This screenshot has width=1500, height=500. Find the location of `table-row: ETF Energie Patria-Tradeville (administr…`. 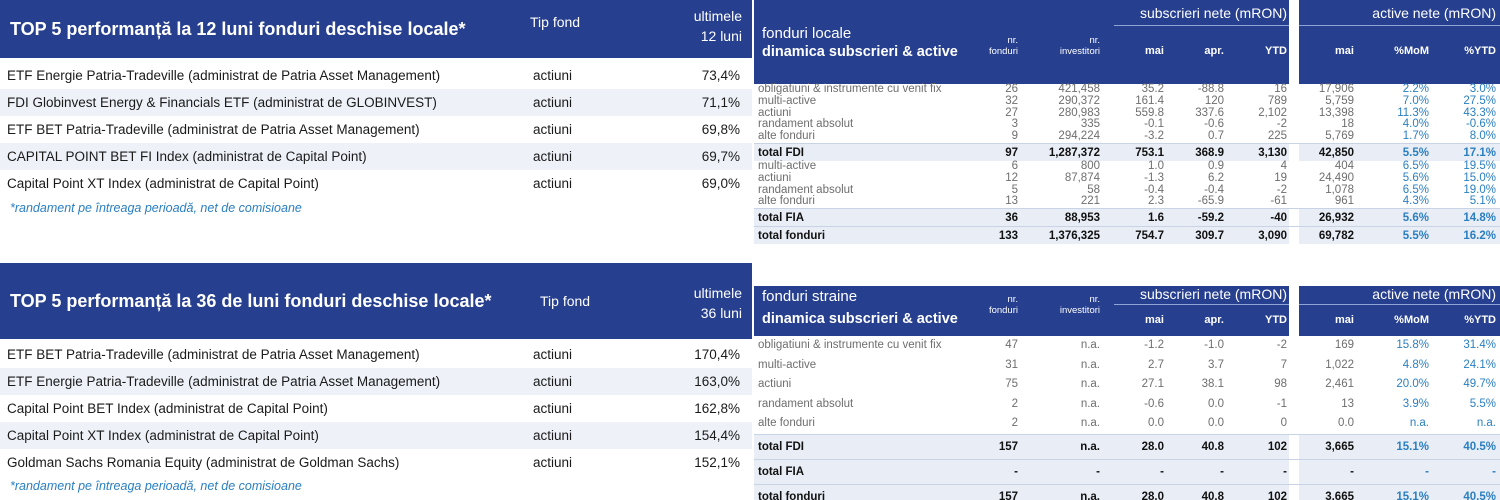

table-row: ETF Energie Patria-Tradeville (administr… is located at coordinates (376, 75).